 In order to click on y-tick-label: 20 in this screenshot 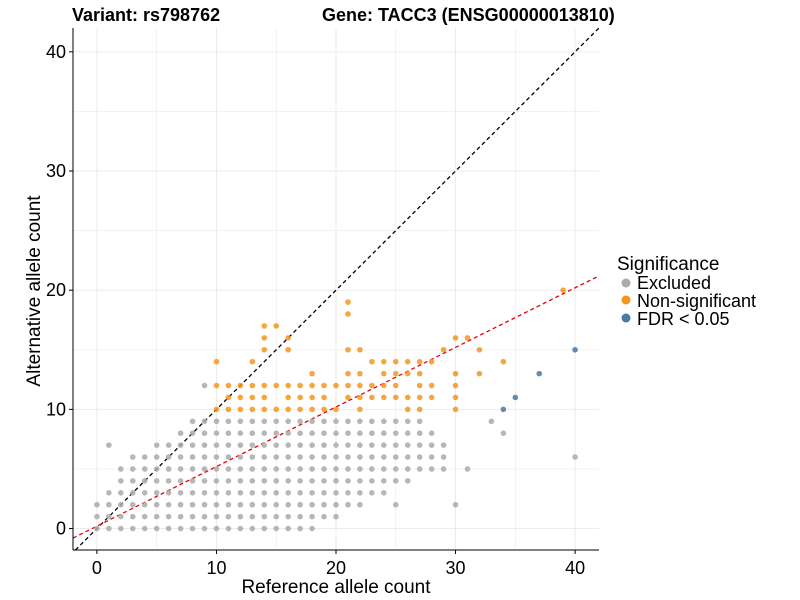, I will do `click(56, 290)`.